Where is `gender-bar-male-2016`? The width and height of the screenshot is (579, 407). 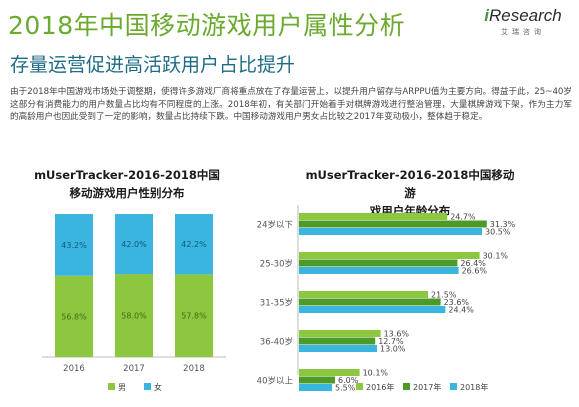
gender-bar-male-2016 is located at coordinates (74, 316).